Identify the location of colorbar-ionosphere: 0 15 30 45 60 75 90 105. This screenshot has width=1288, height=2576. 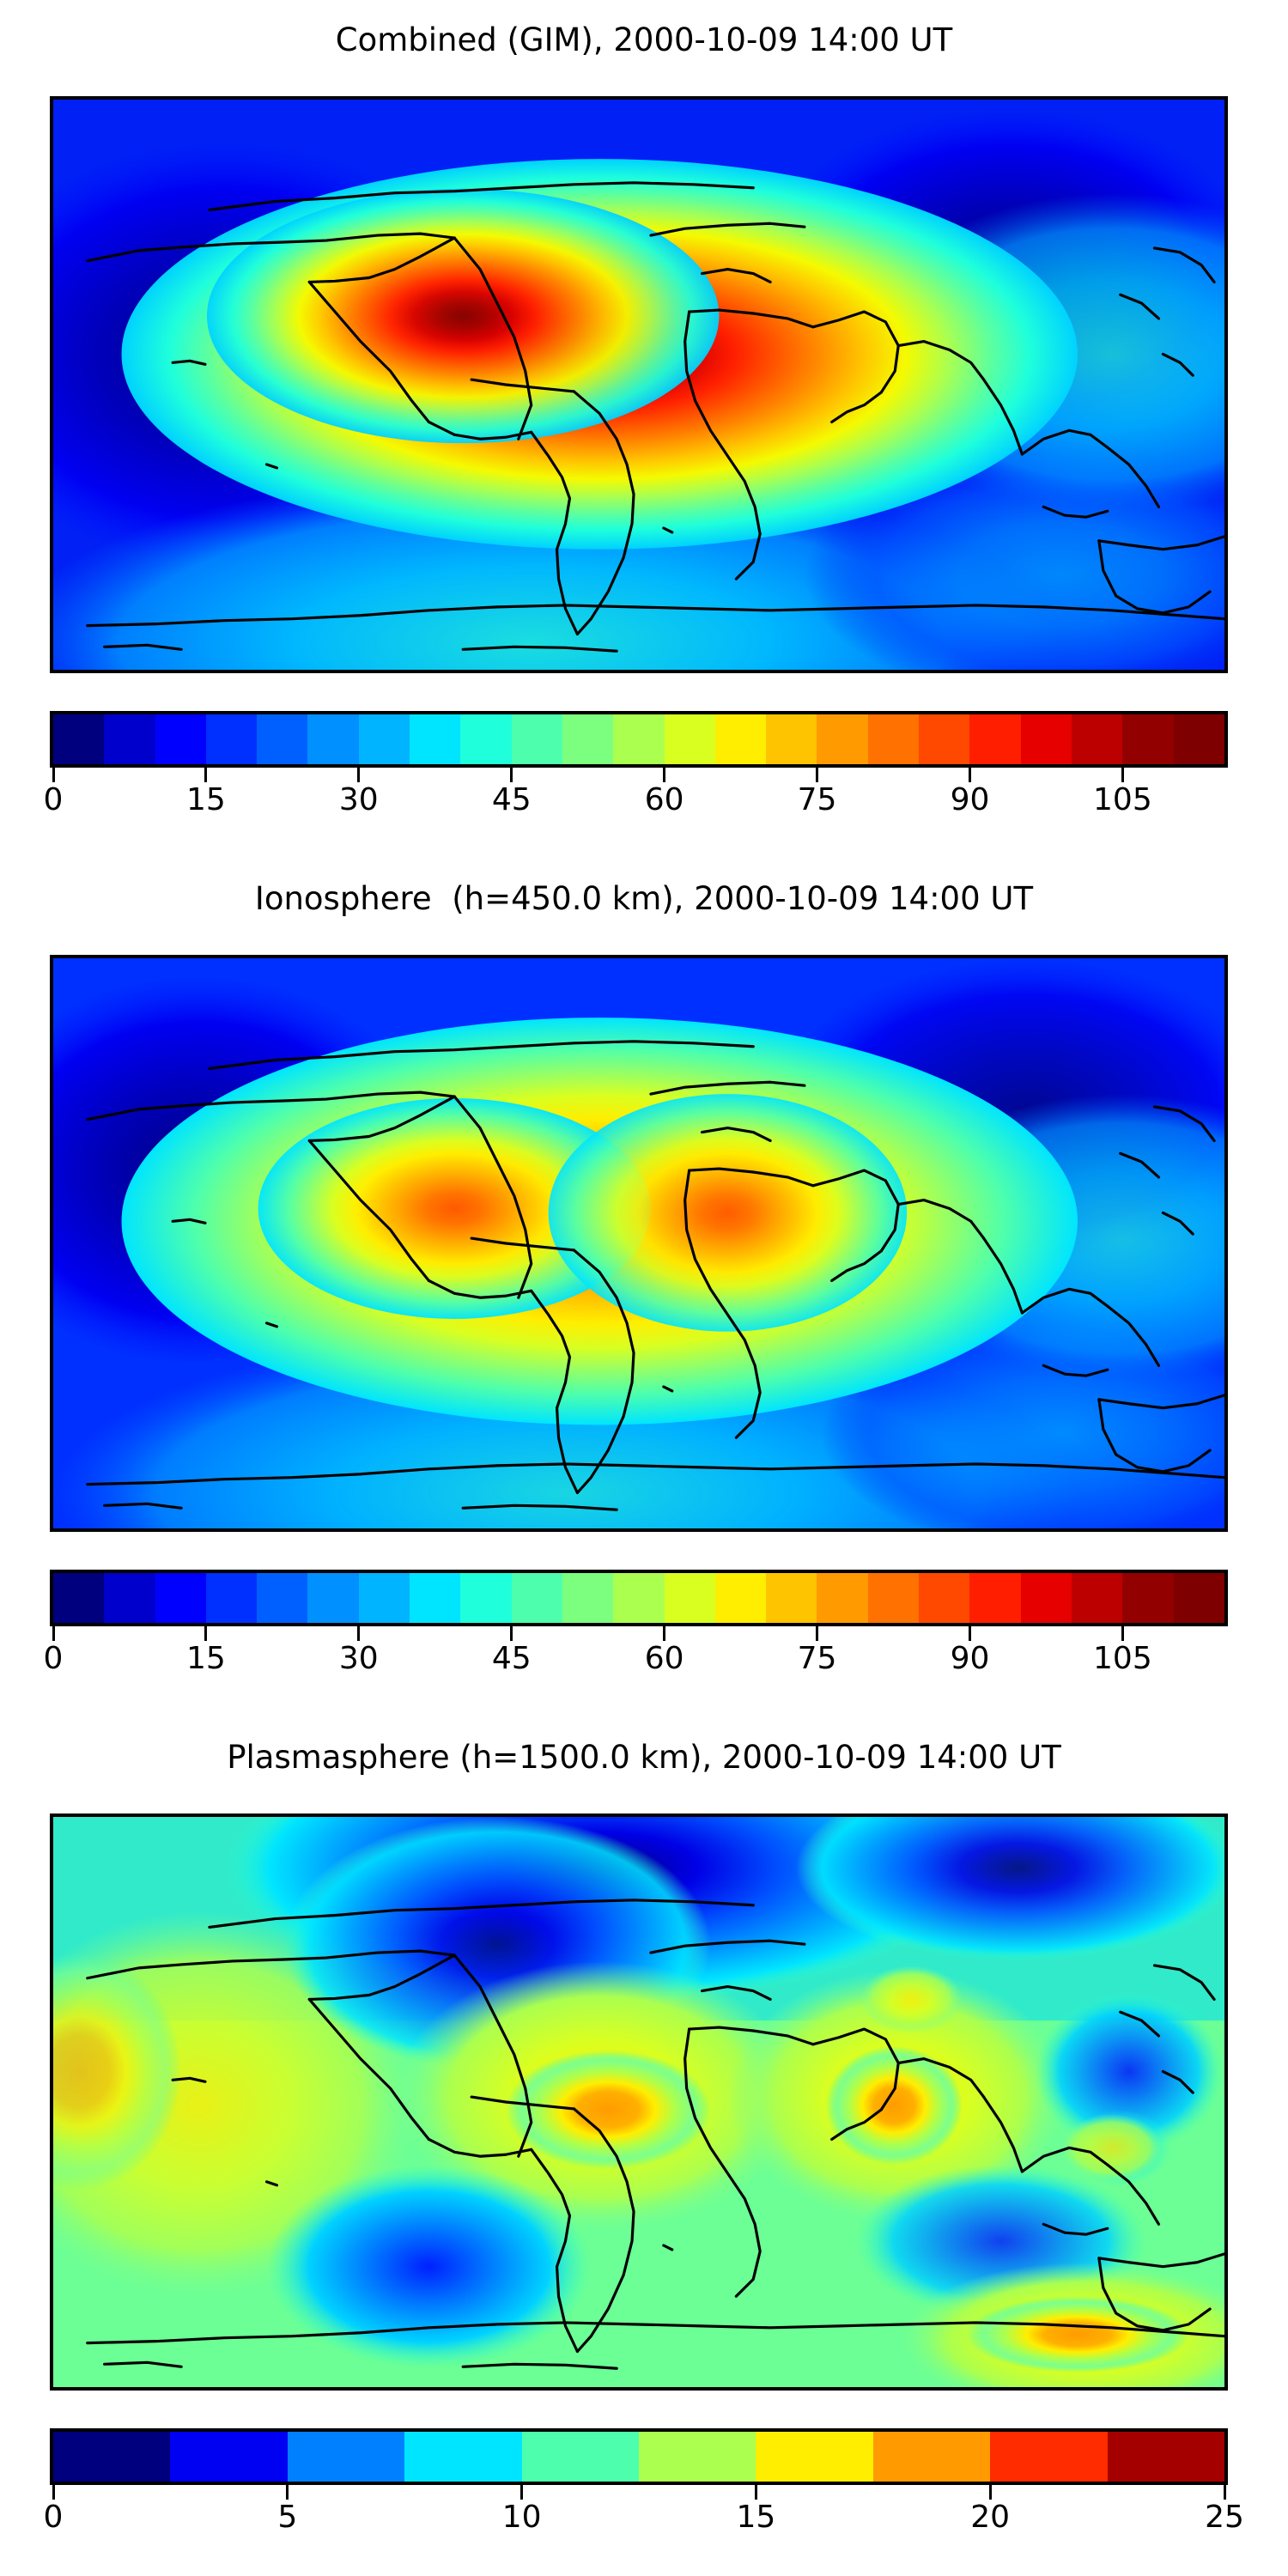
(636, 1628).